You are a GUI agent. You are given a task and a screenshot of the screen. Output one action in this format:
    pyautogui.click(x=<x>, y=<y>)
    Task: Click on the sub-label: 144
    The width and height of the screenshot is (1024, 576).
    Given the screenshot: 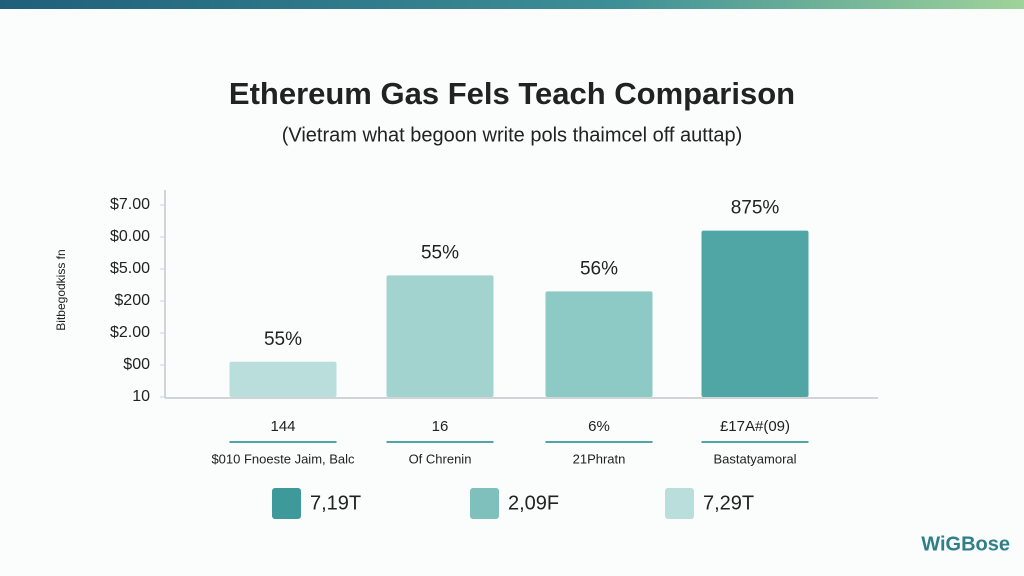 What is the action you would take?
    pyautogui.click(x=282, y=426)
    